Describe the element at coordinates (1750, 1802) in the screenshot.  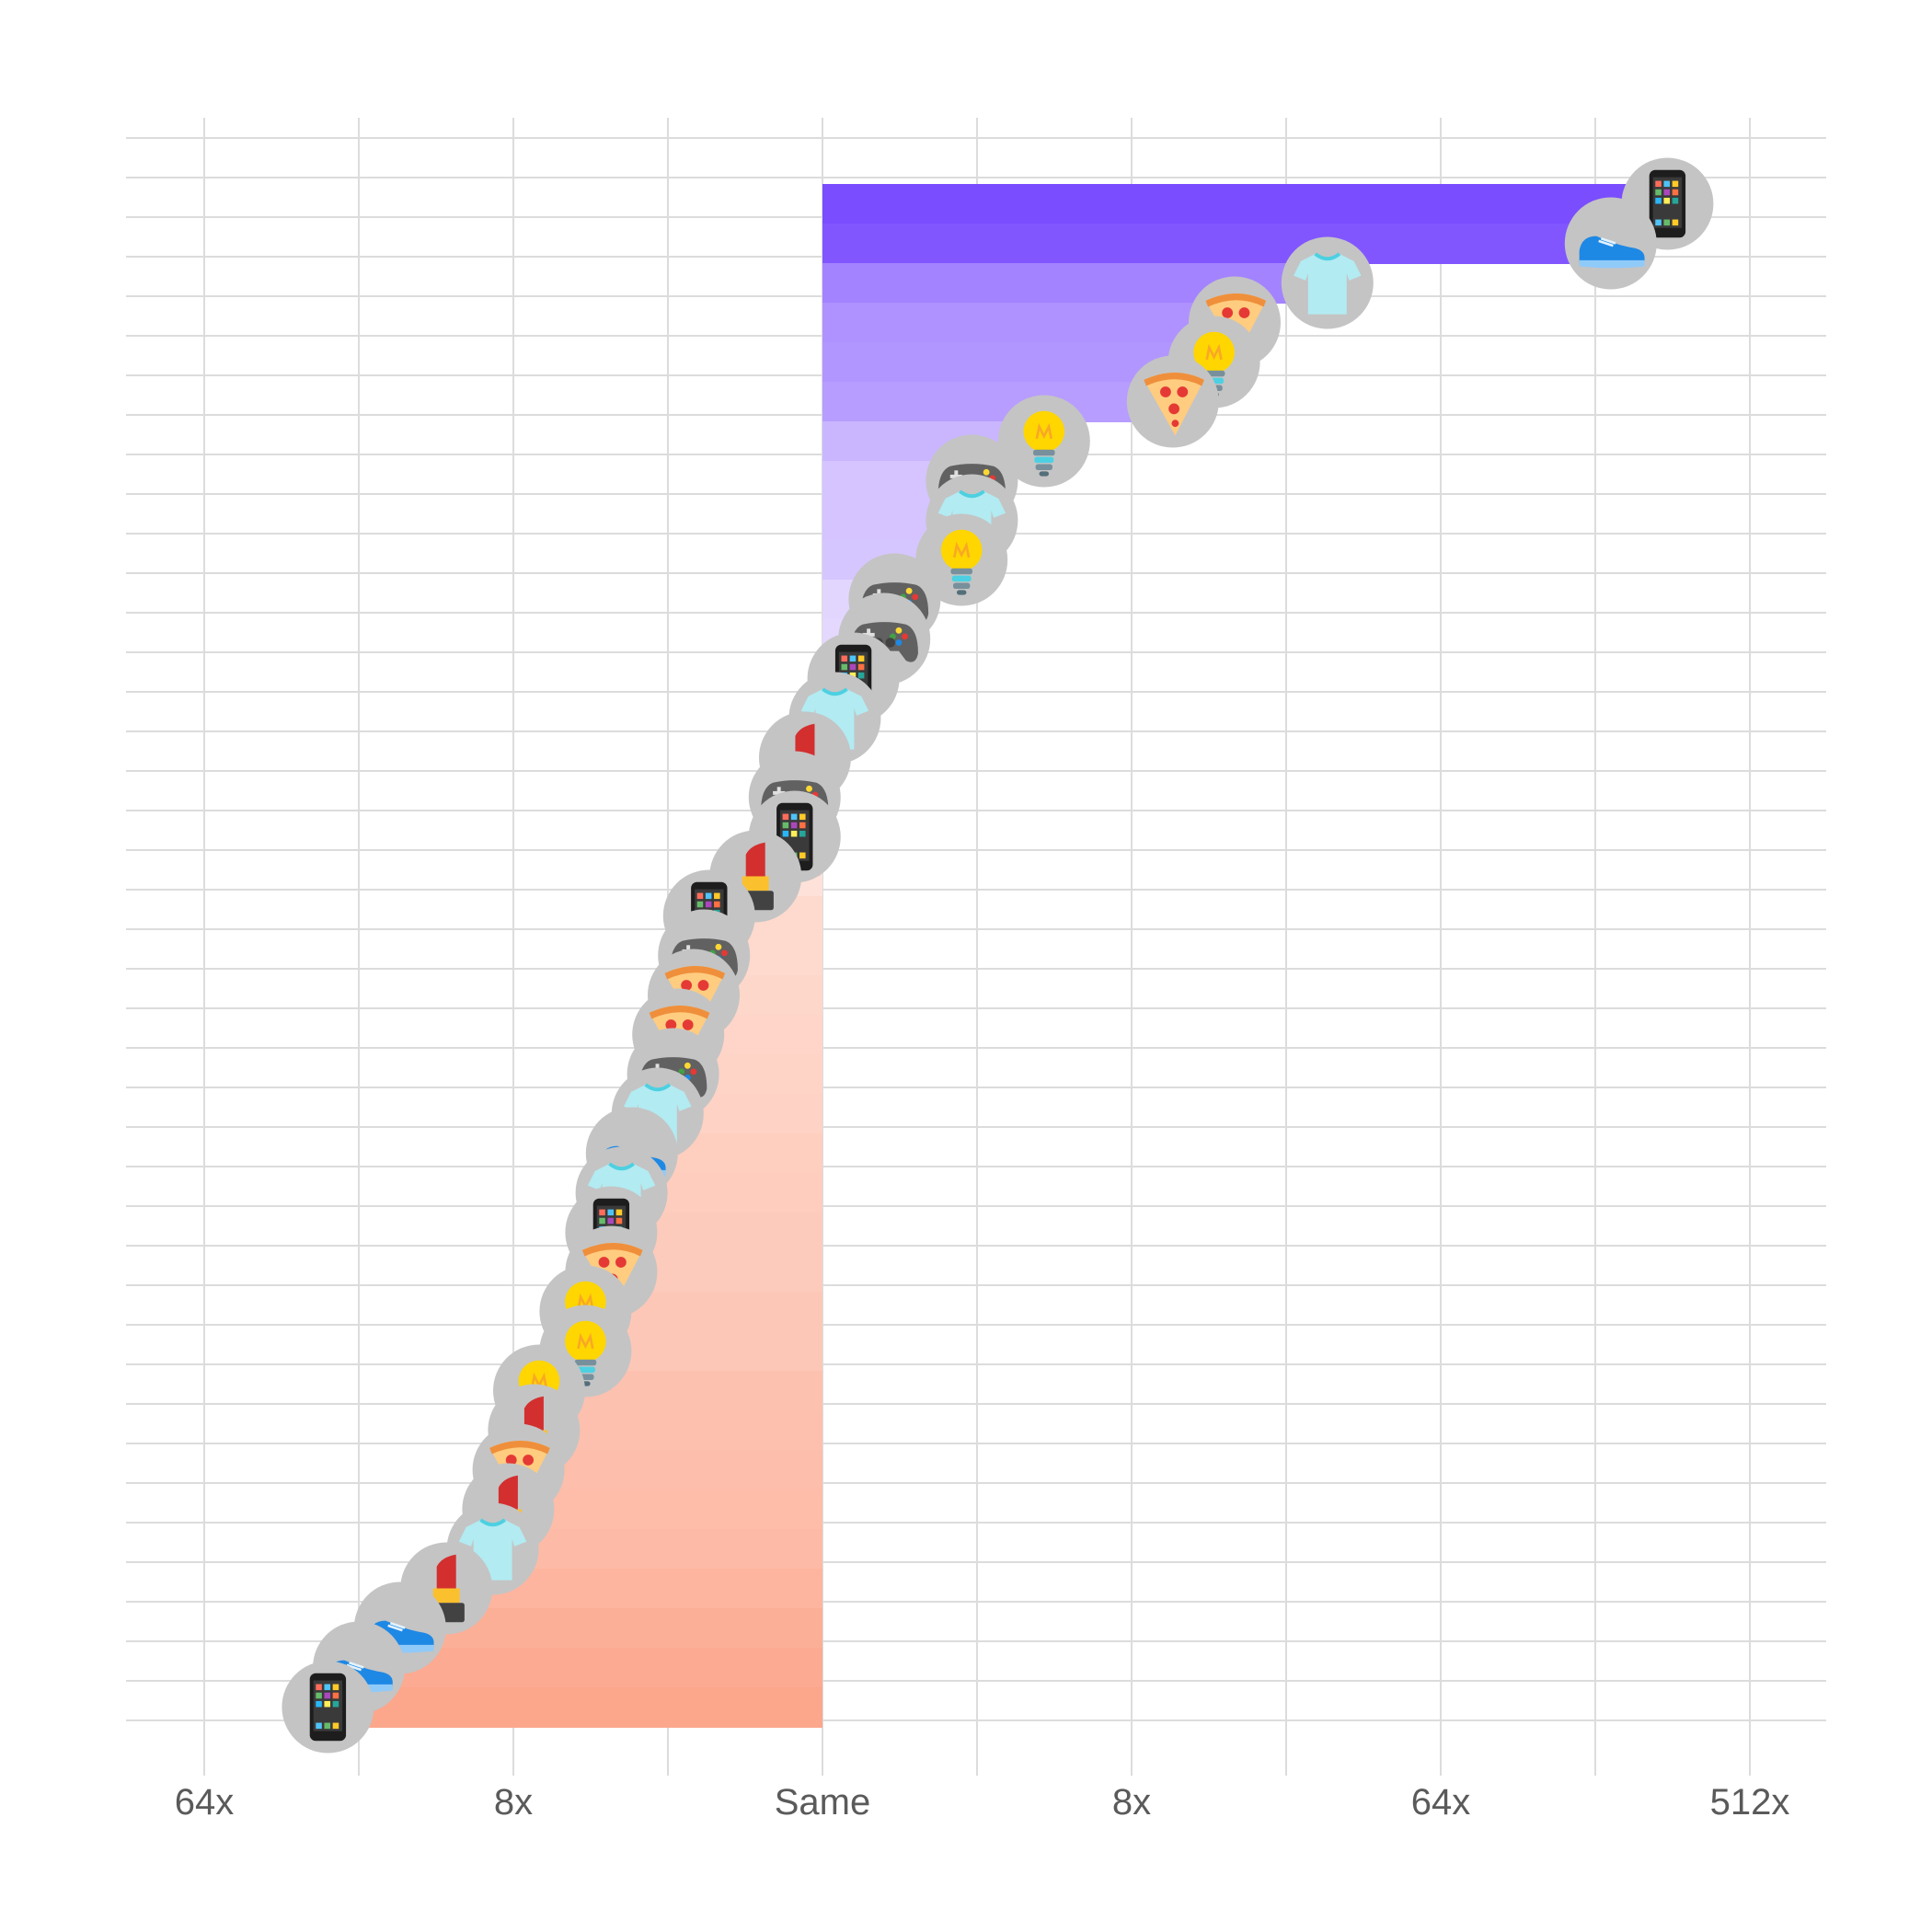
I see `x-tick-label: 512x` at that location.